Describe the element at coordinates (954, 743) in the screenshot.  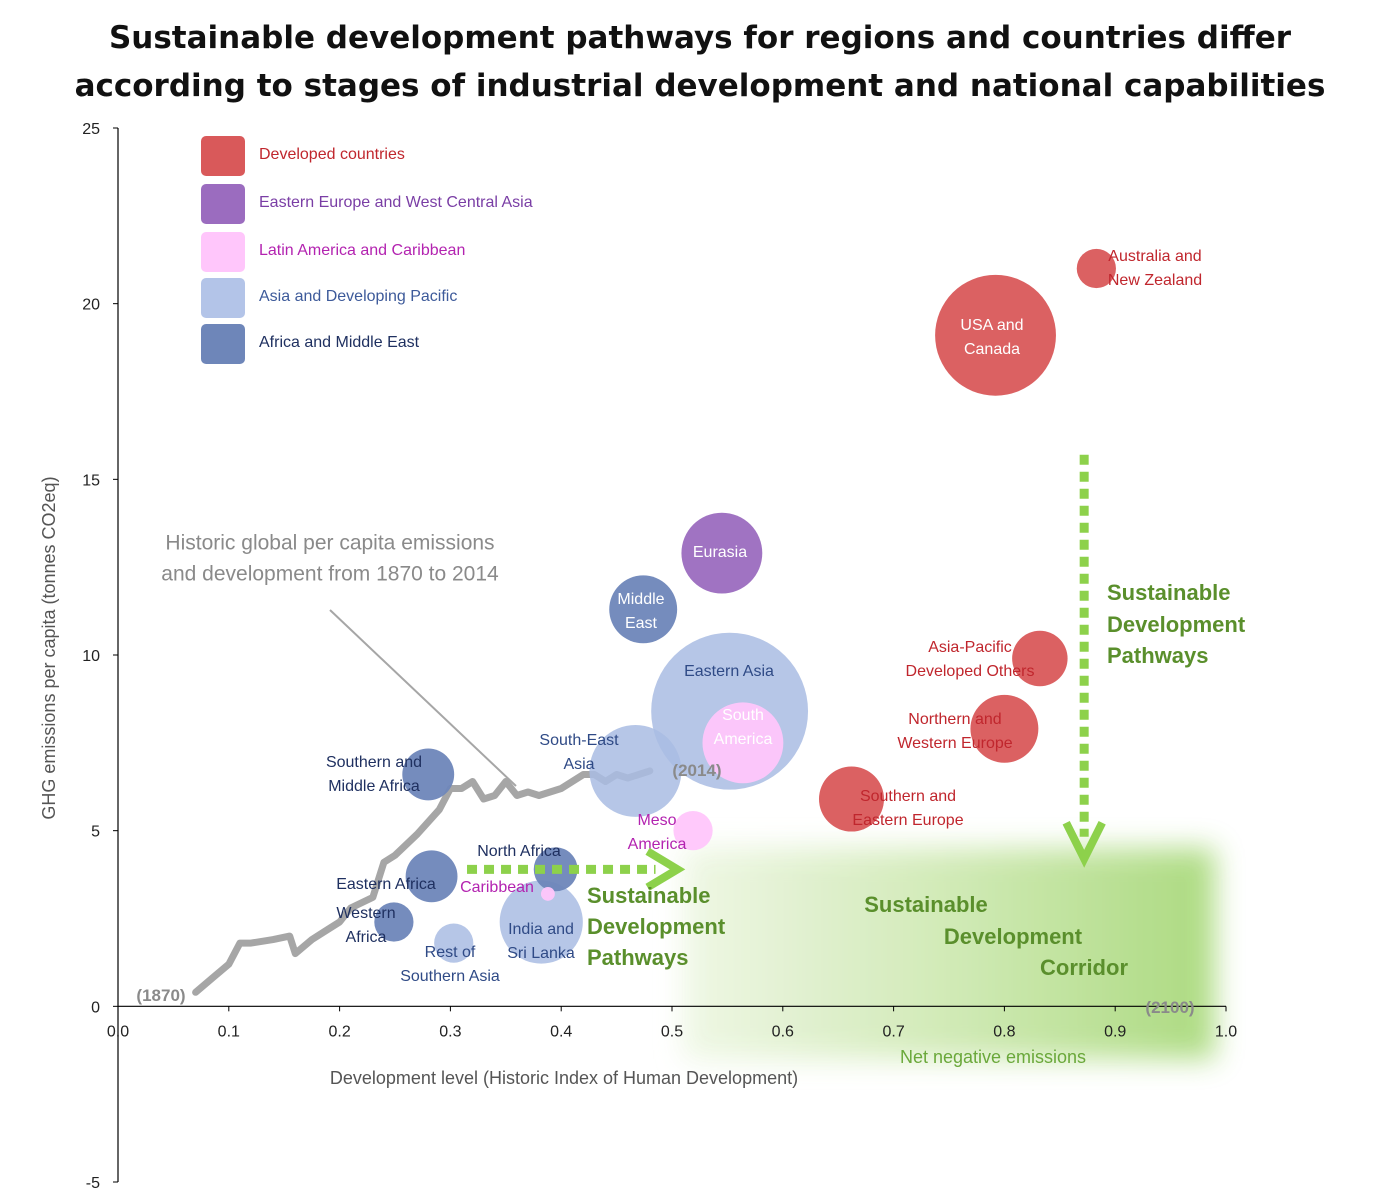
I see `bubble-label: Western Europe` at that location.